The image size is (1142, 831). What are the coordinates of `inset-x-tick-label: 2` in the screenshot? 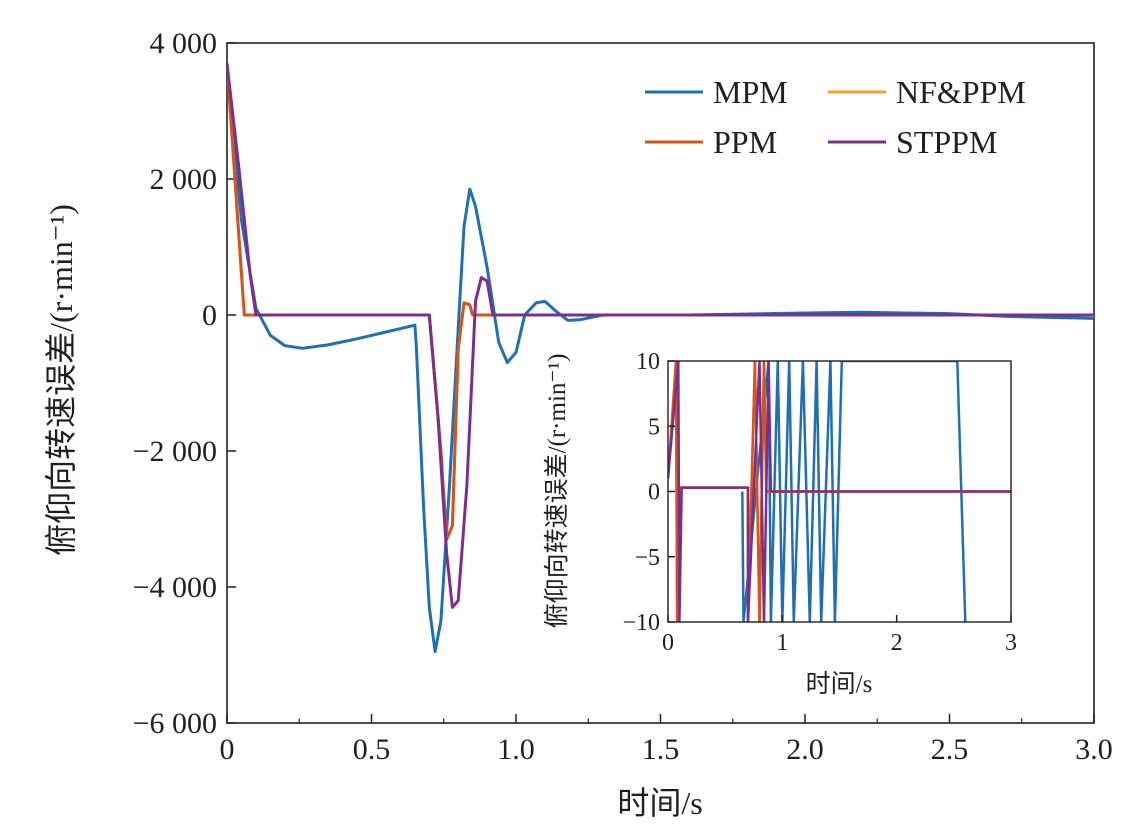 It's located at (897, 643).